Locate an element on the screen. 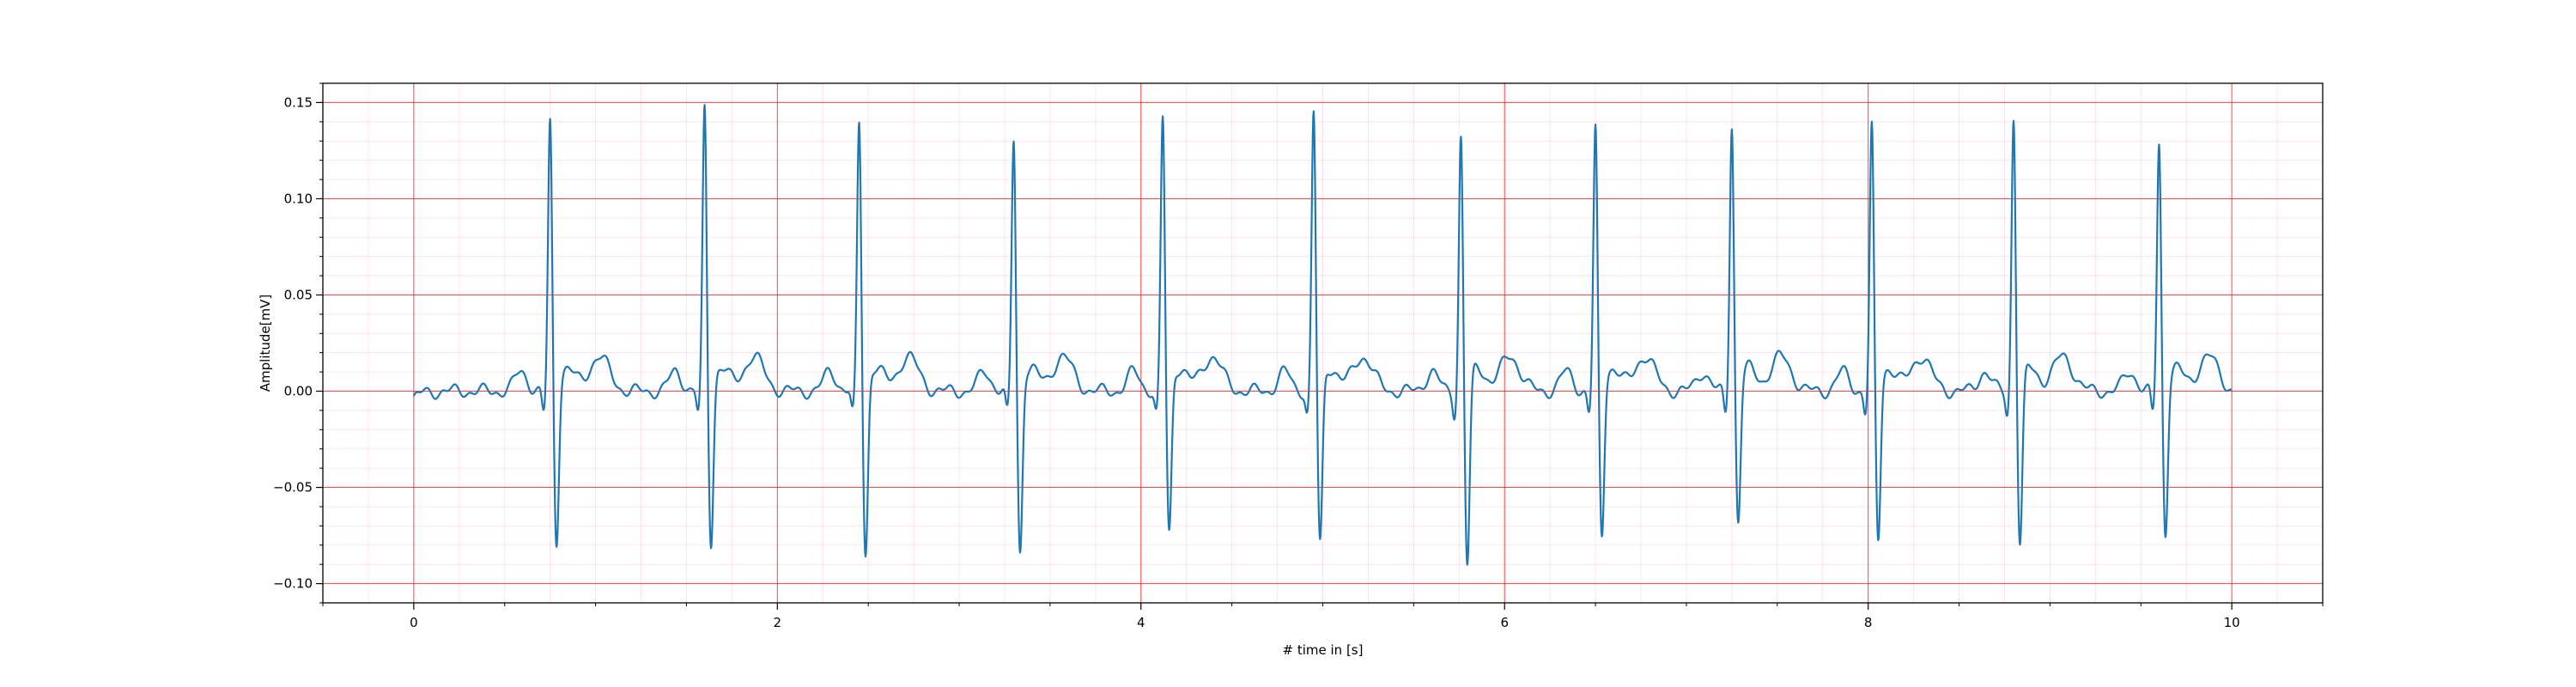 The height and width of the screenshot is (687, 2576). y-axis-label: Amplitude[mV] is located at coordinates (265, 343).